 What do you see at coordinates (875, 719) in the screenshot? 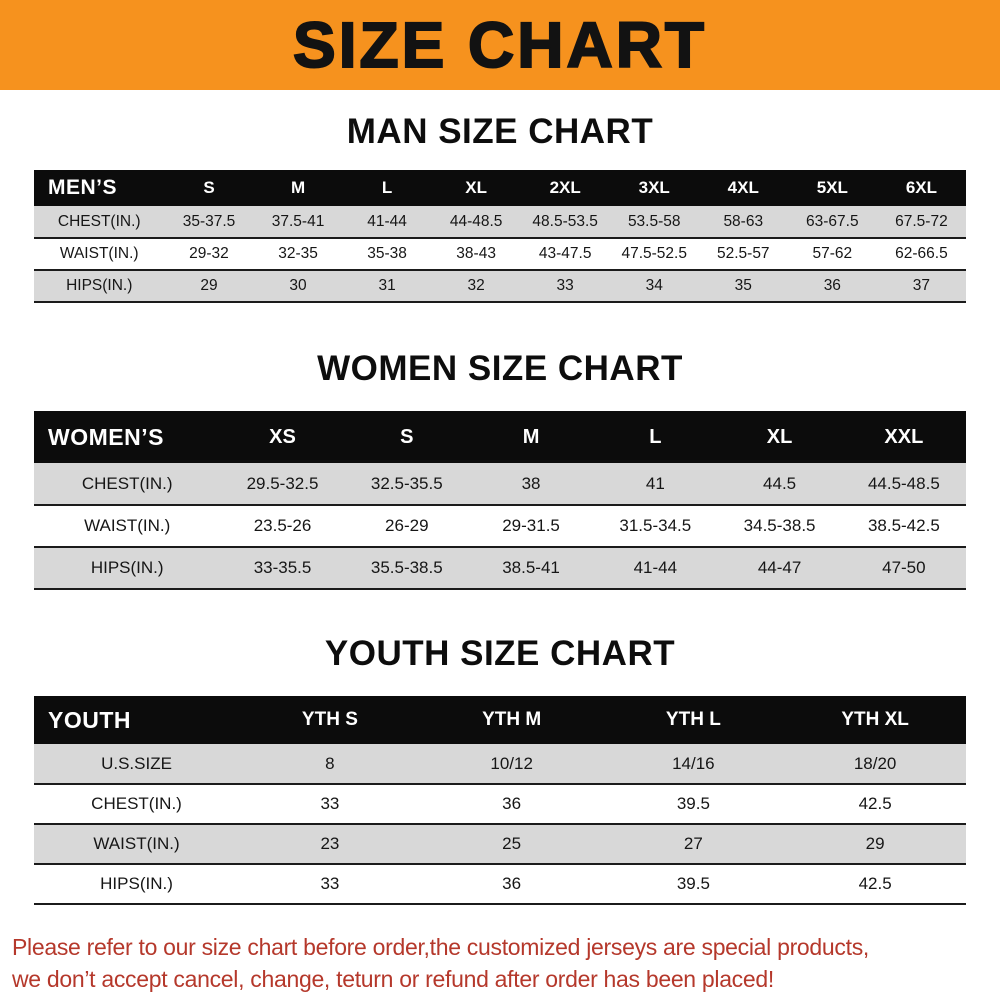
I see `size-column-header: YTH XL` at bounding box center [875, 719].